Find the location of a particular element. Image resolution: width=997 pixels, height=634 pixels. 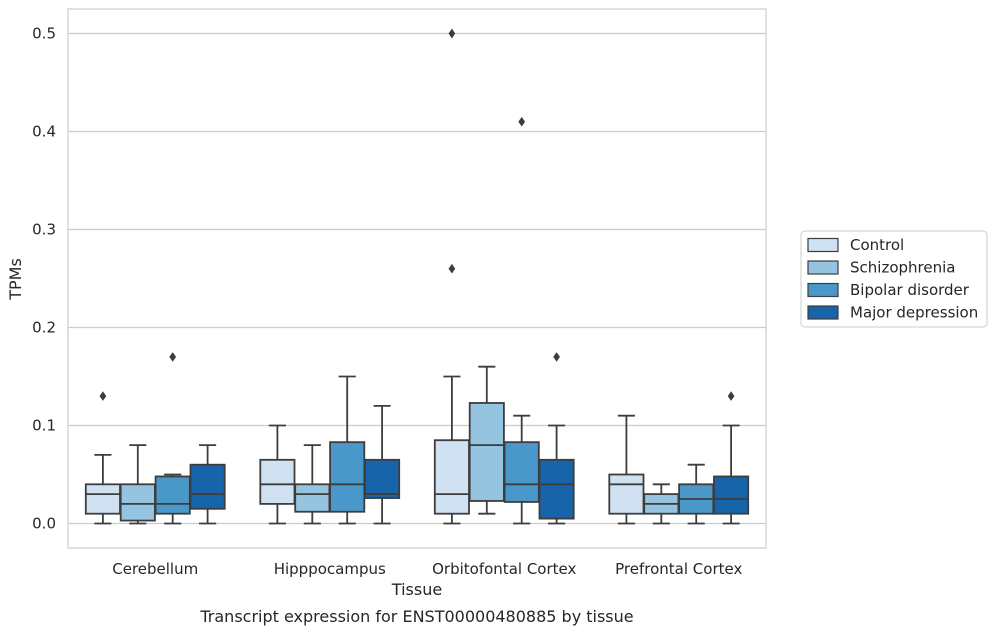

x-tick-label: Orbitofontal Cortex is located at coordinates (504, 569).